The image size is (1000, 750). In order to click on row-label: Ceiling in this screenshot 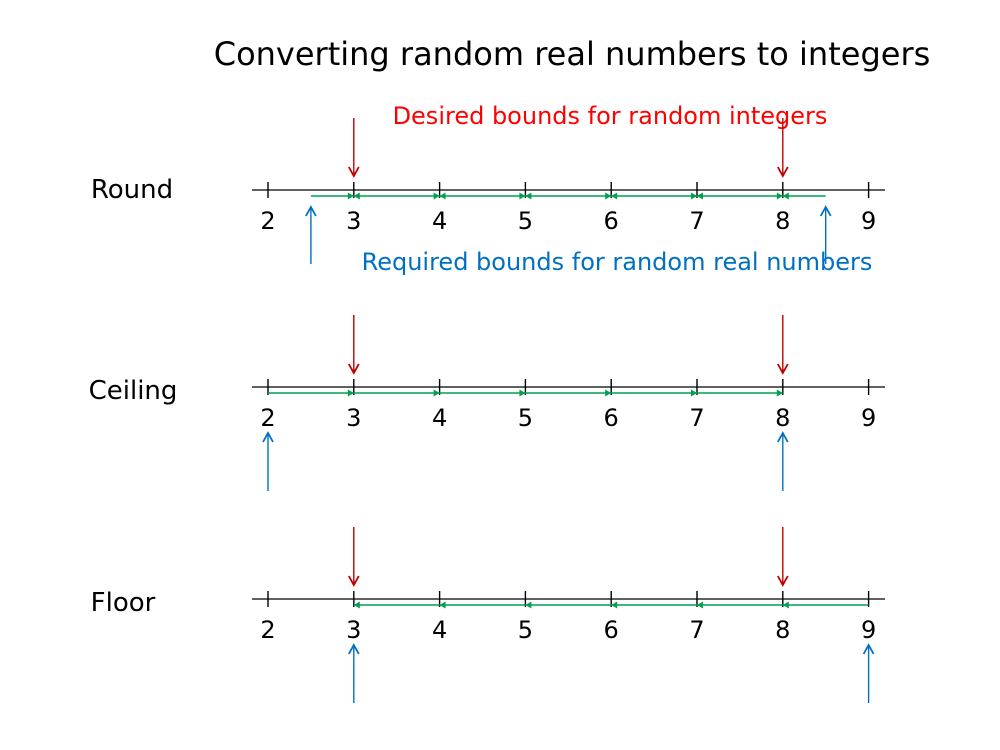, I will do `click(133, 391)`.